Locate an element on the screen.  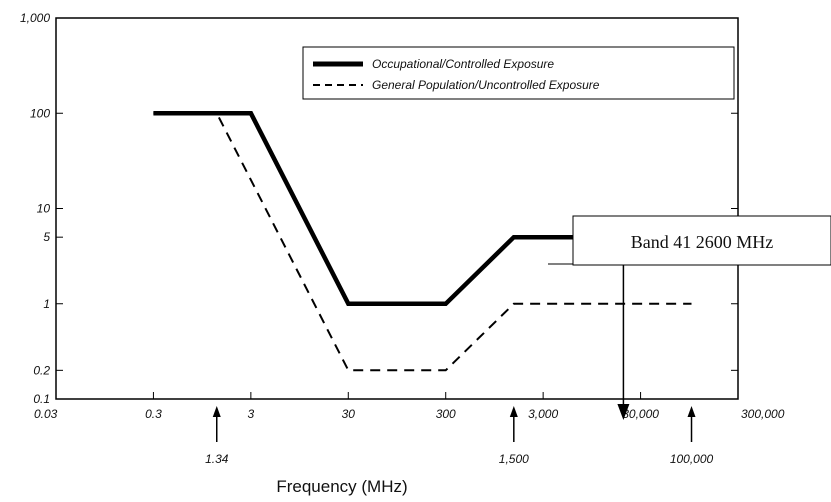
band-callout-label: Band 41 2600 MHz is located at coordinates (702, 242).